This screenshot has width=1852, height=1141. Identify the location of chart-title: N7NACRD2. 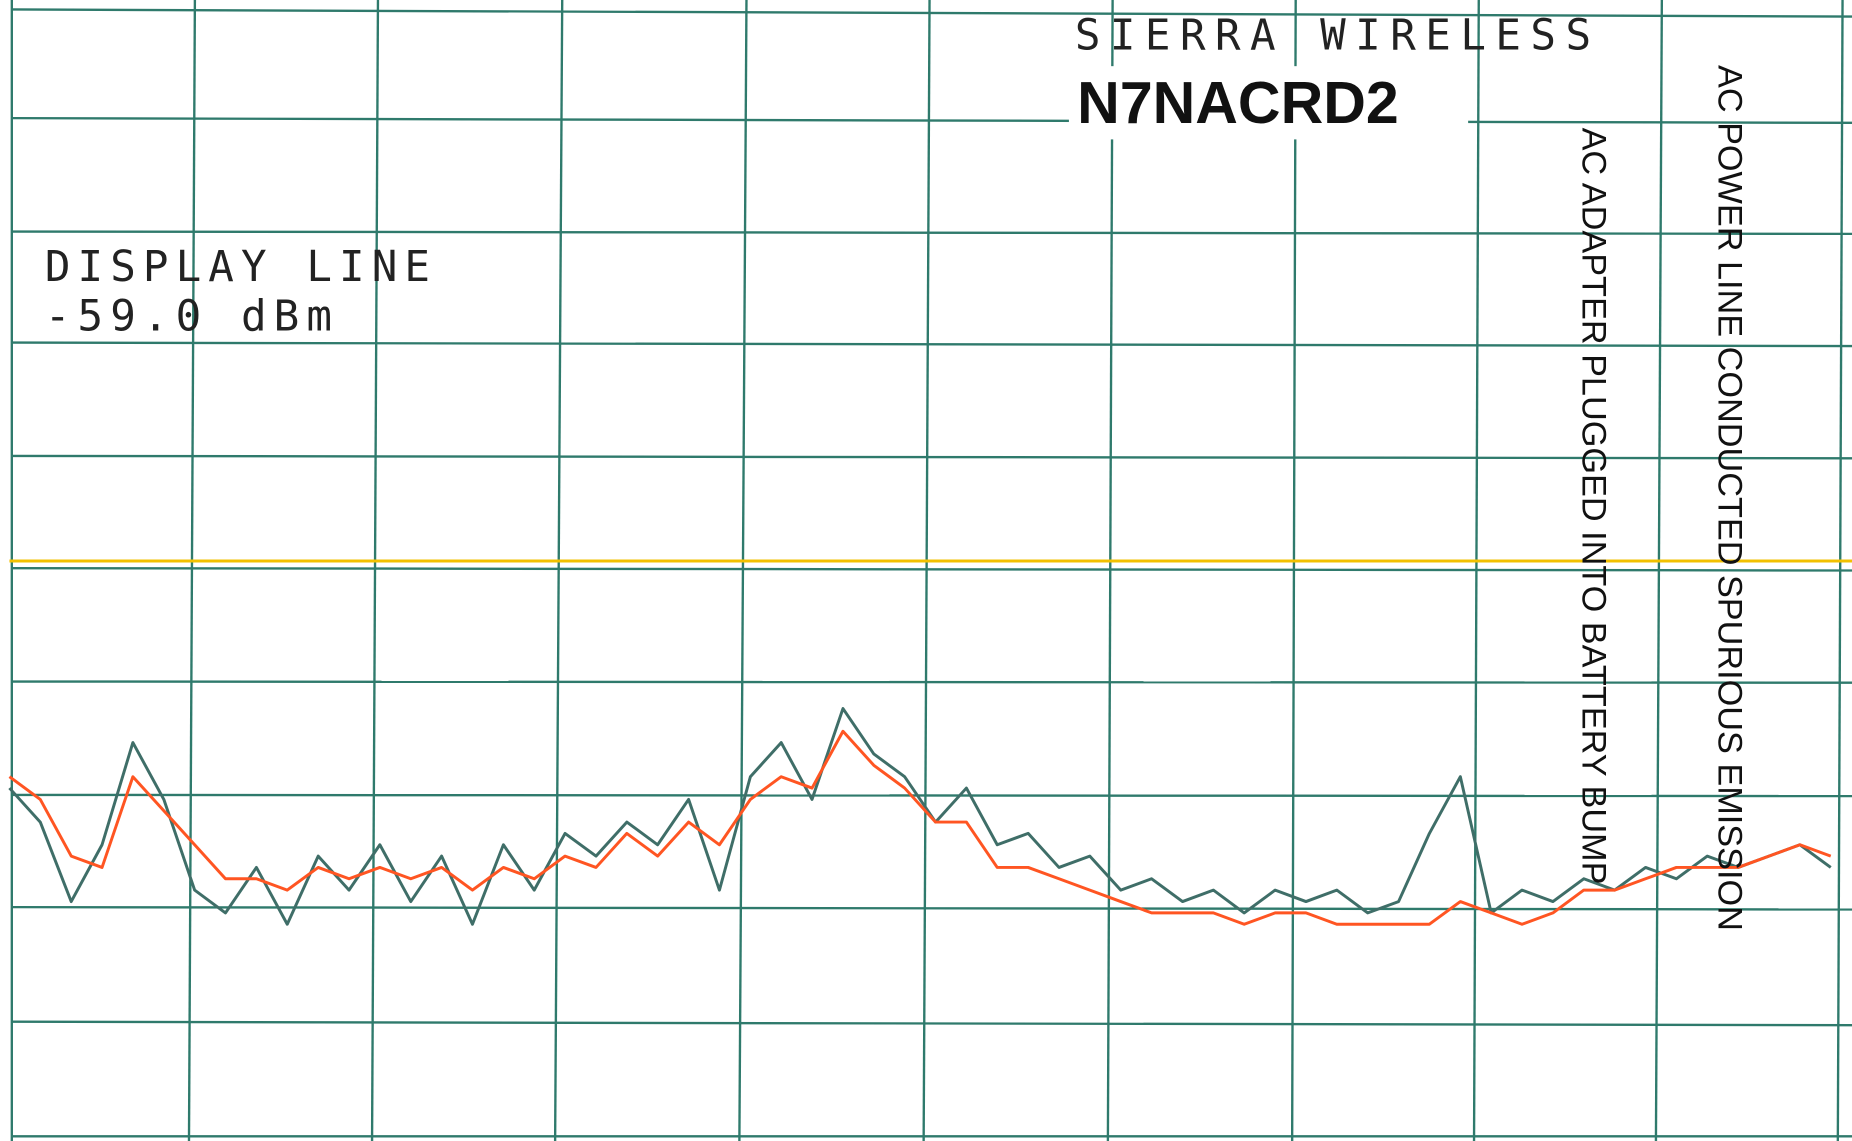
(1238, 103).